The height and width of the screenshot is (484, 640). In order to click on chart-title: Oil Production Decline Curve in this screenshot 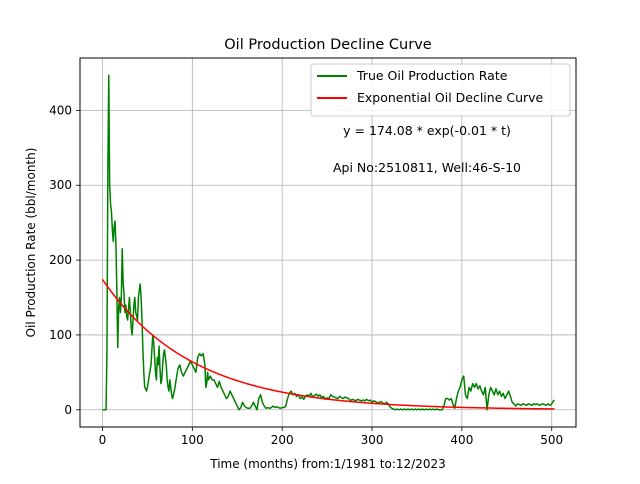, I will do `click(328, 45)`.